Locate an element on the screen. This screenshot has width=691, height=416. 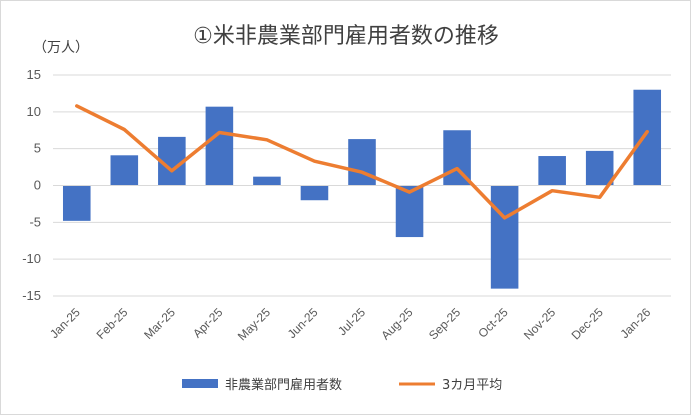
x-tick-label: Dec-25 is located at coordinates (587, 323).